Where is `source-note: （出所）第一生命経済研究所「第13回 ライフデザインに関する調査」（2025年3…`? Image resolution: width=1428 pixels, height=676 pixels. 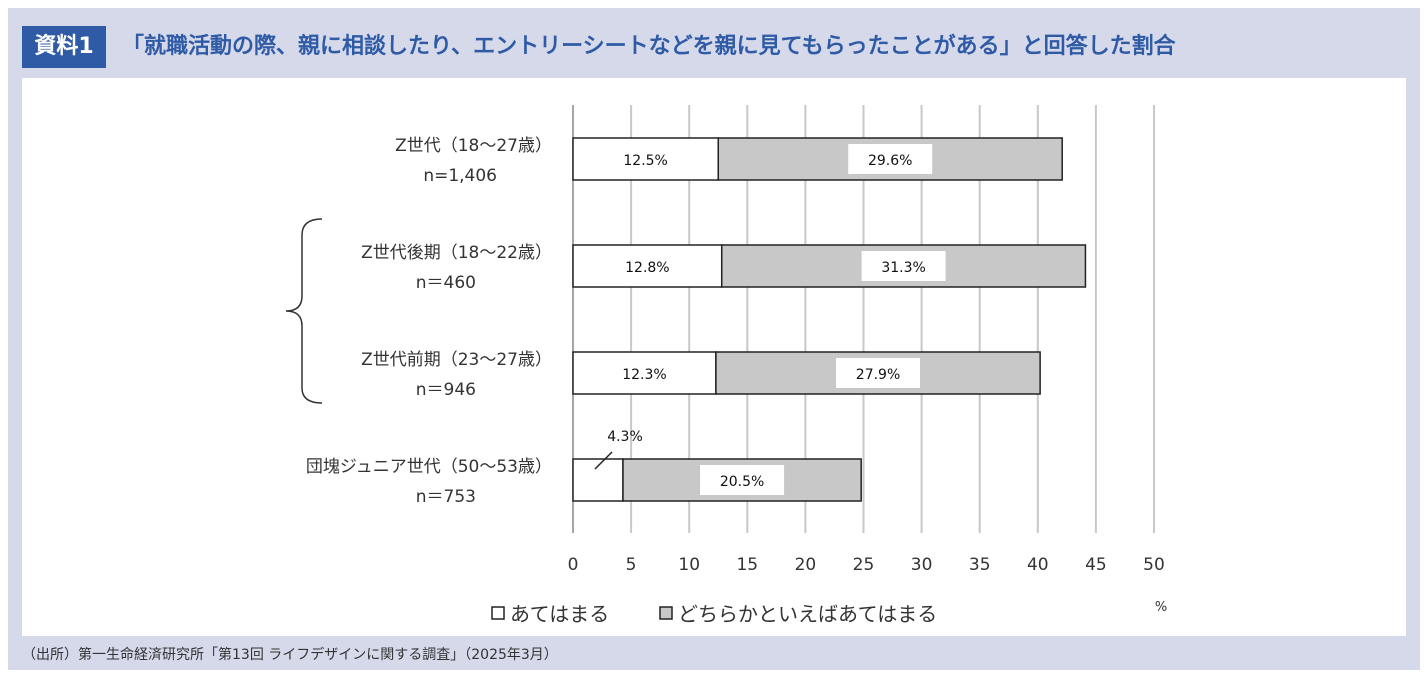
source-note: （出所）第一生命経済研究所「第13回 ライフデザインに関する調査」（2025年3… is located at coordinates (290, 655).